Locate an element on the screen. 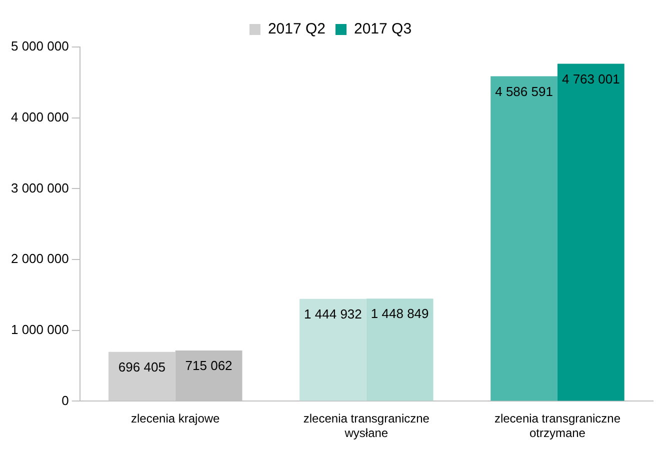 The image size is (671, 452). y-tick-label: 5 000 000 is located at coordinates (39, 46).